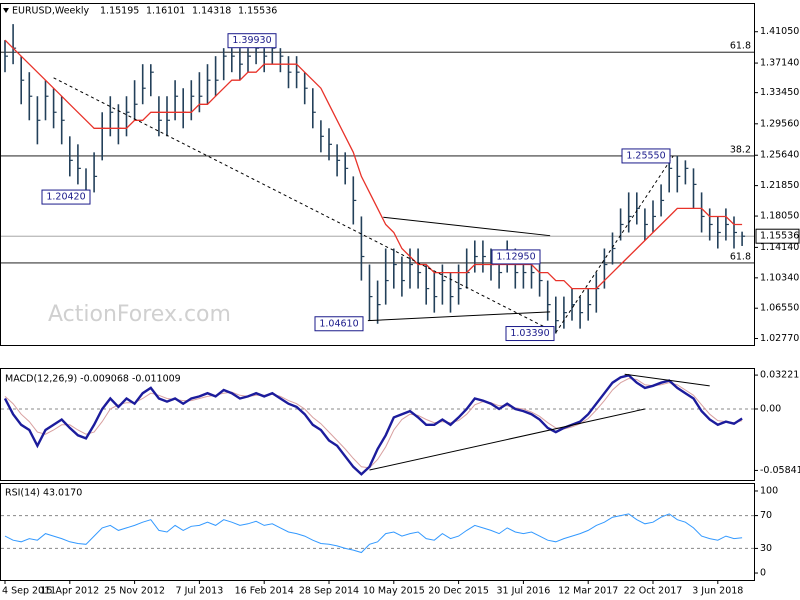 The height and width of the screenshot is (600, 800). I want to click on y-tick-label: 70, so click(766, 515).